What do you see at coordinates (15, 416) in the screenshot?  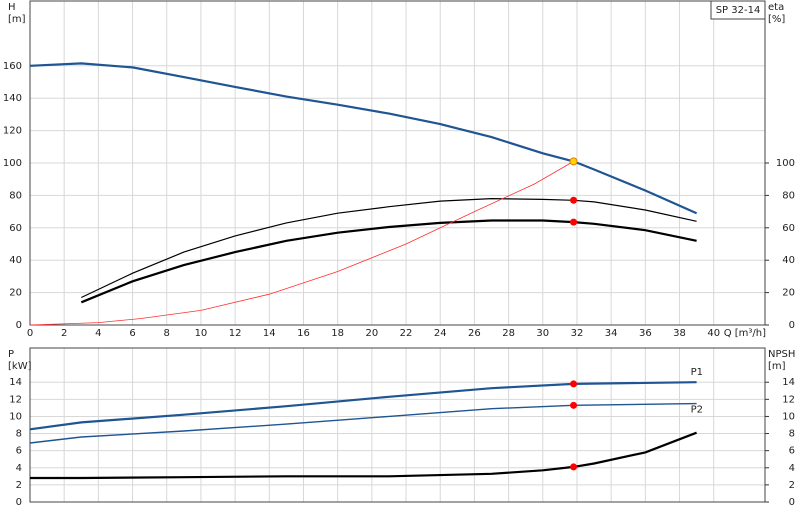 I see `y-tick-label: 10` at bounding box center [15, 416].